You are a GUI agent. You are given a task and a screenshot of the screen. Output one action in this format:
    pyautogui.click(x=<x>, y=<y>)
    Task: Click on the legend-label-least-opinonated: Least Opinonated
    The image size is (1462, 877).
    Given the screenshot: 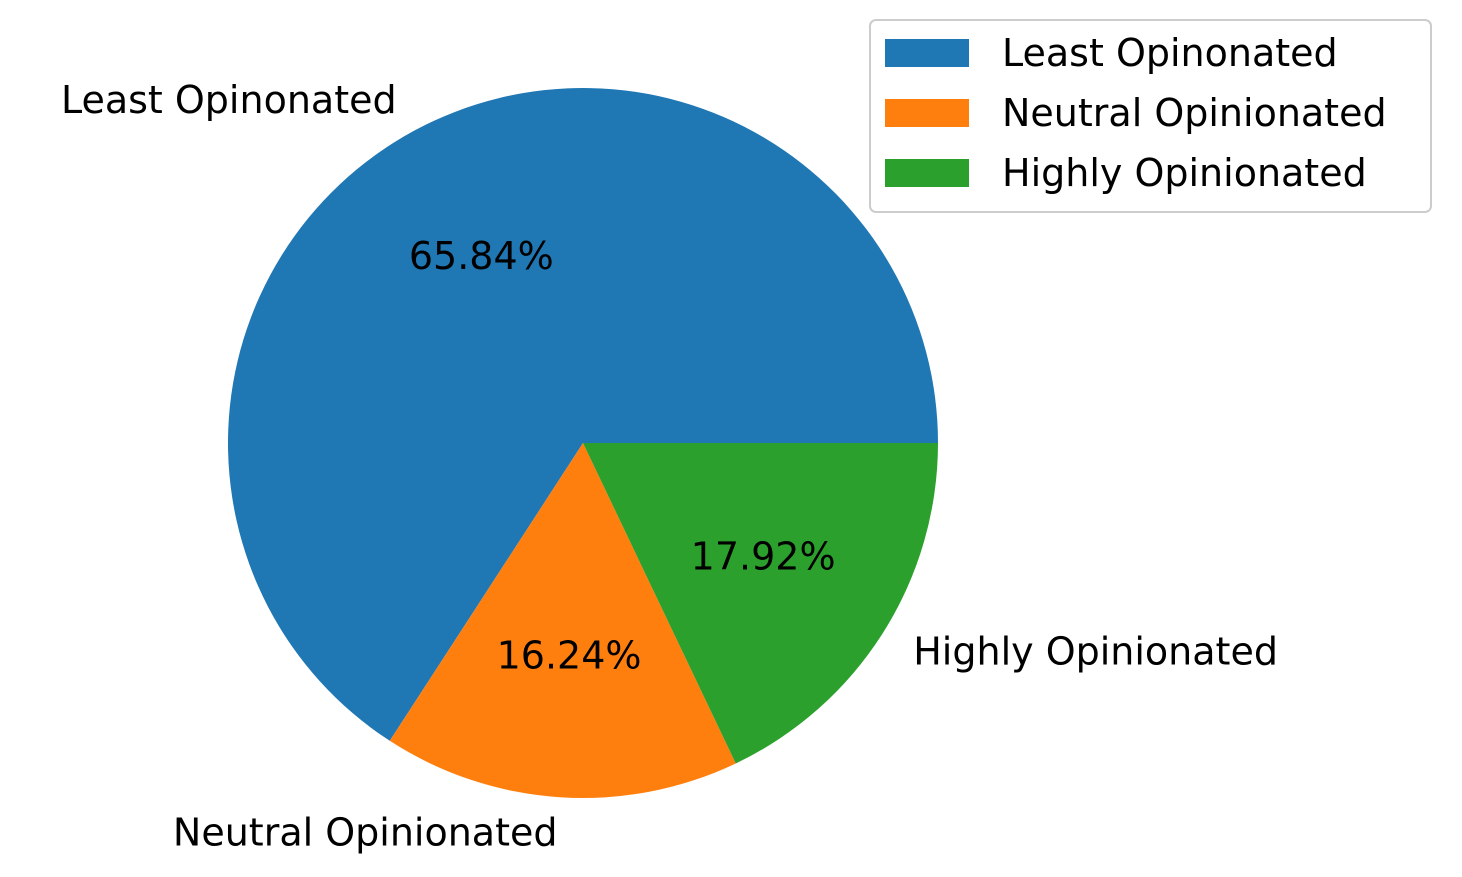 What is the action you would take?
    pyautogui.click(x=1170, y=53)
    